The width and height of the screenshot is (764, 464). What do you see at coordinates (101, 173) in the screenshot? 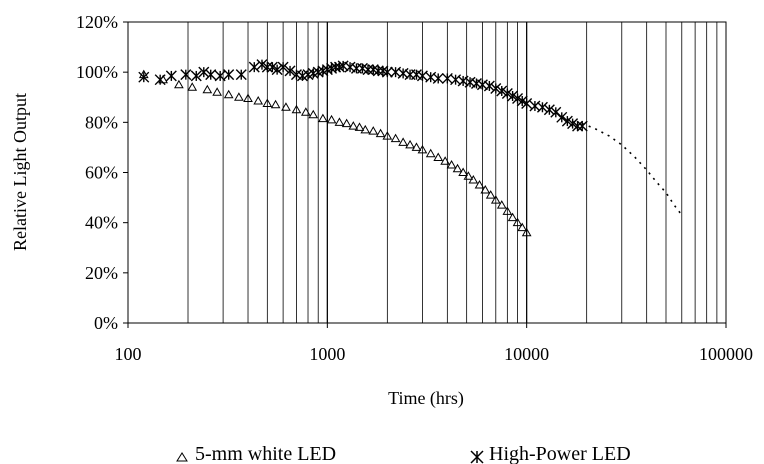
I see `y-tick-label: 60%` at bounding box center [101, 173].